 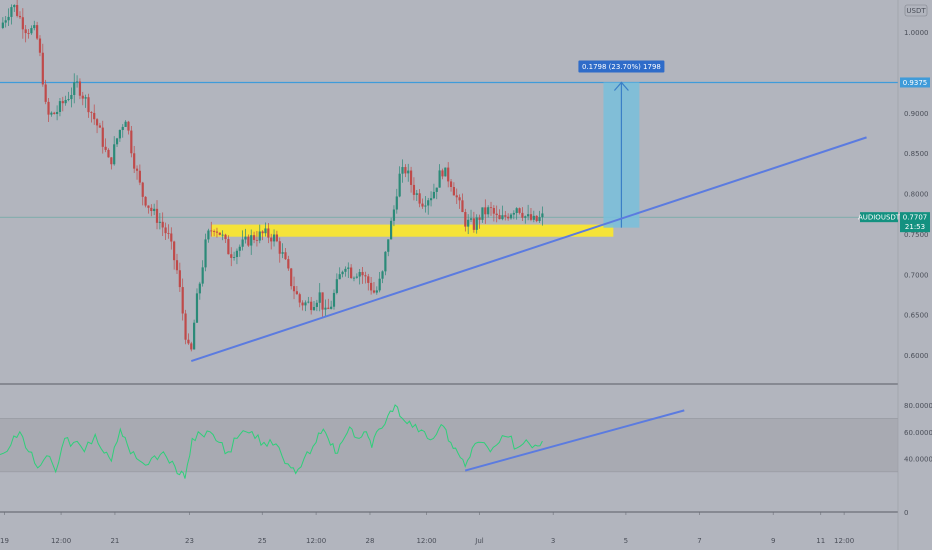 I want to click on oscillator-pane, so click(x=449, y=441).